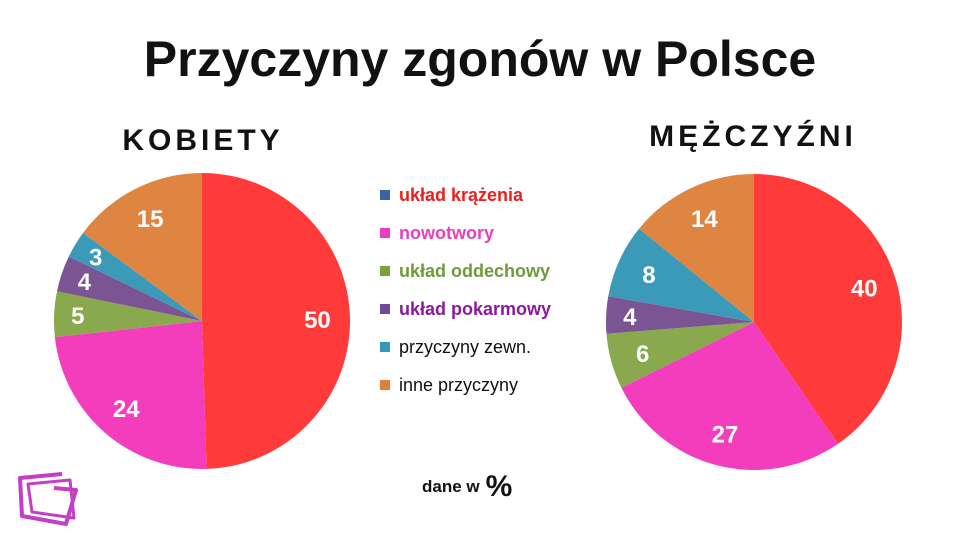 Image resolution: width=960 pixels, height=540 pixels. I want to click on pie-value-label: 27, so click(725, 435).